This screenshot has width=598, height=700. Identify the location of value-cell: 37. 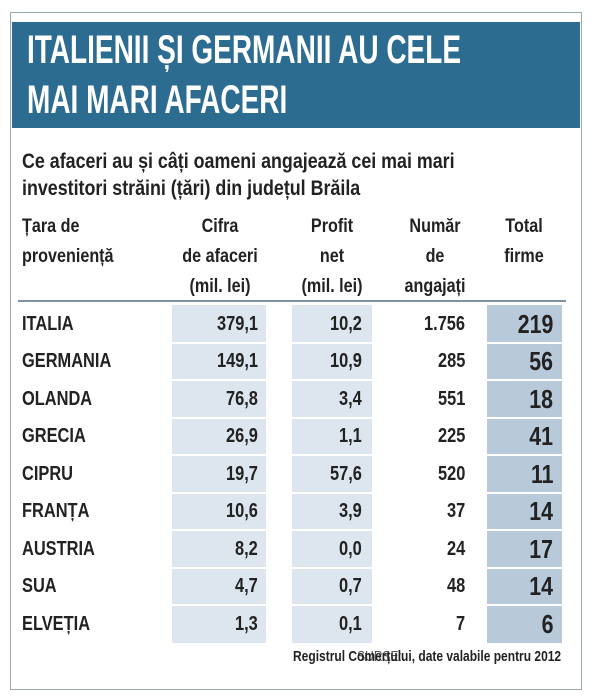
(455, 511).